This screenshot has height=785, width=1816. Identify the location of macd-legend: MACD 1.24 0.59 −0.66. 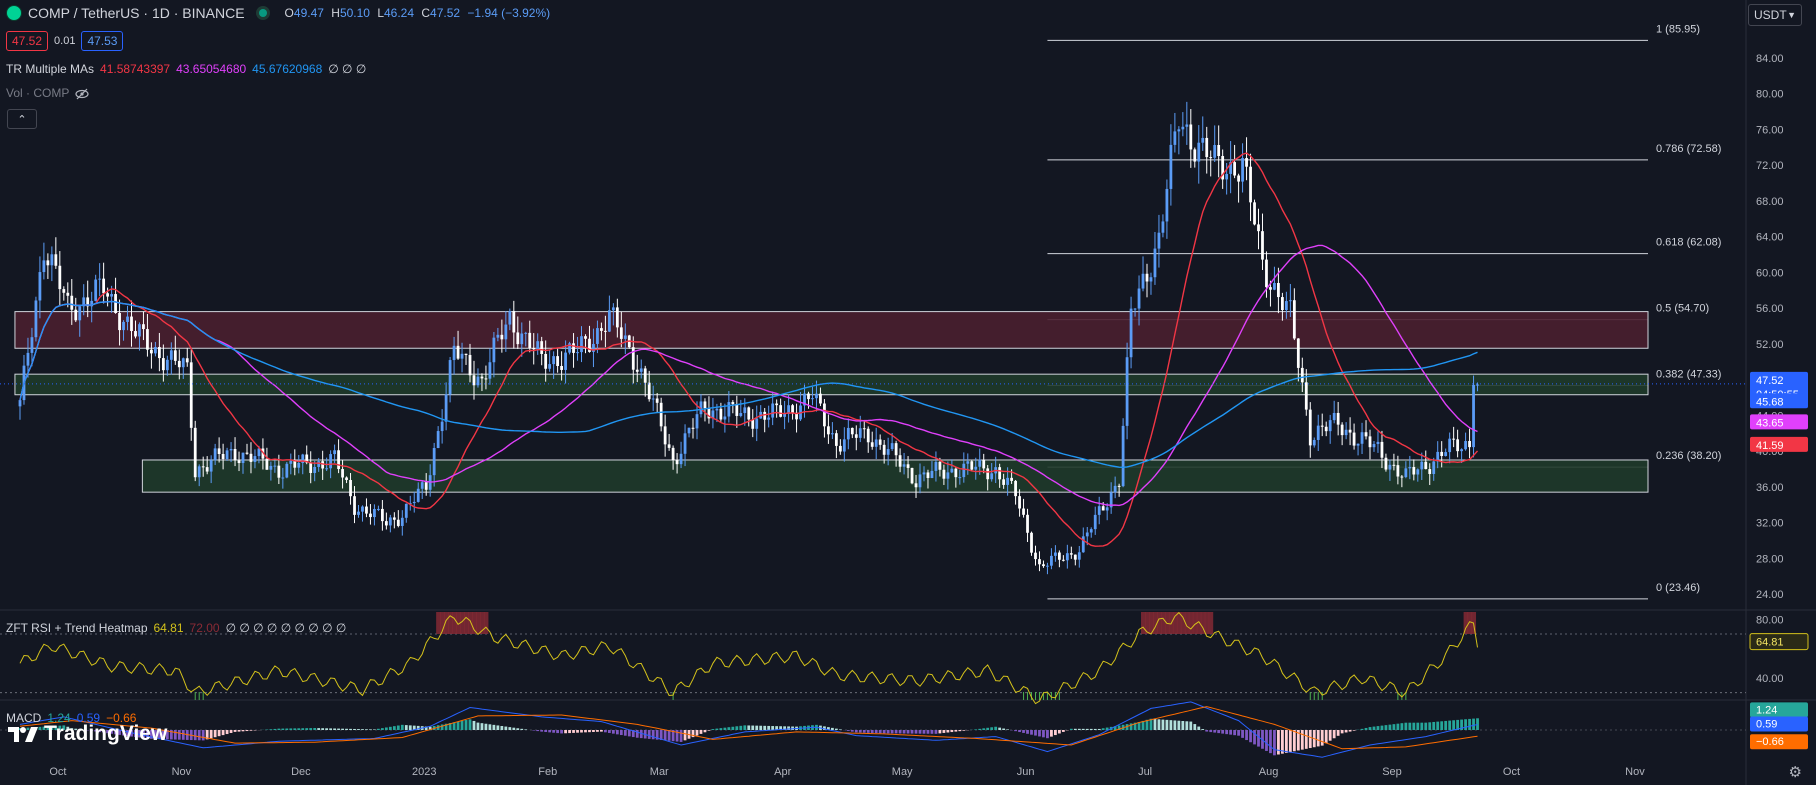
(71, 718).